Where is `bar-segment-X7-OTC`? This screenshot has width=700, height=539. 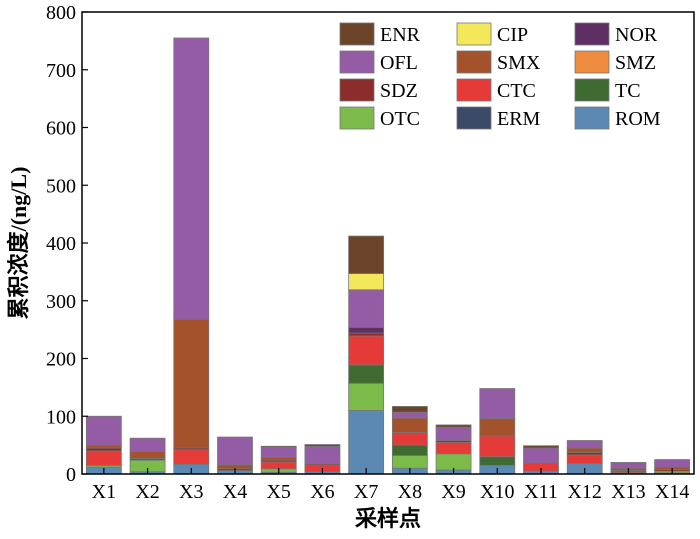
bar-segment-X7-OTC is located at coordinates (366, 396).